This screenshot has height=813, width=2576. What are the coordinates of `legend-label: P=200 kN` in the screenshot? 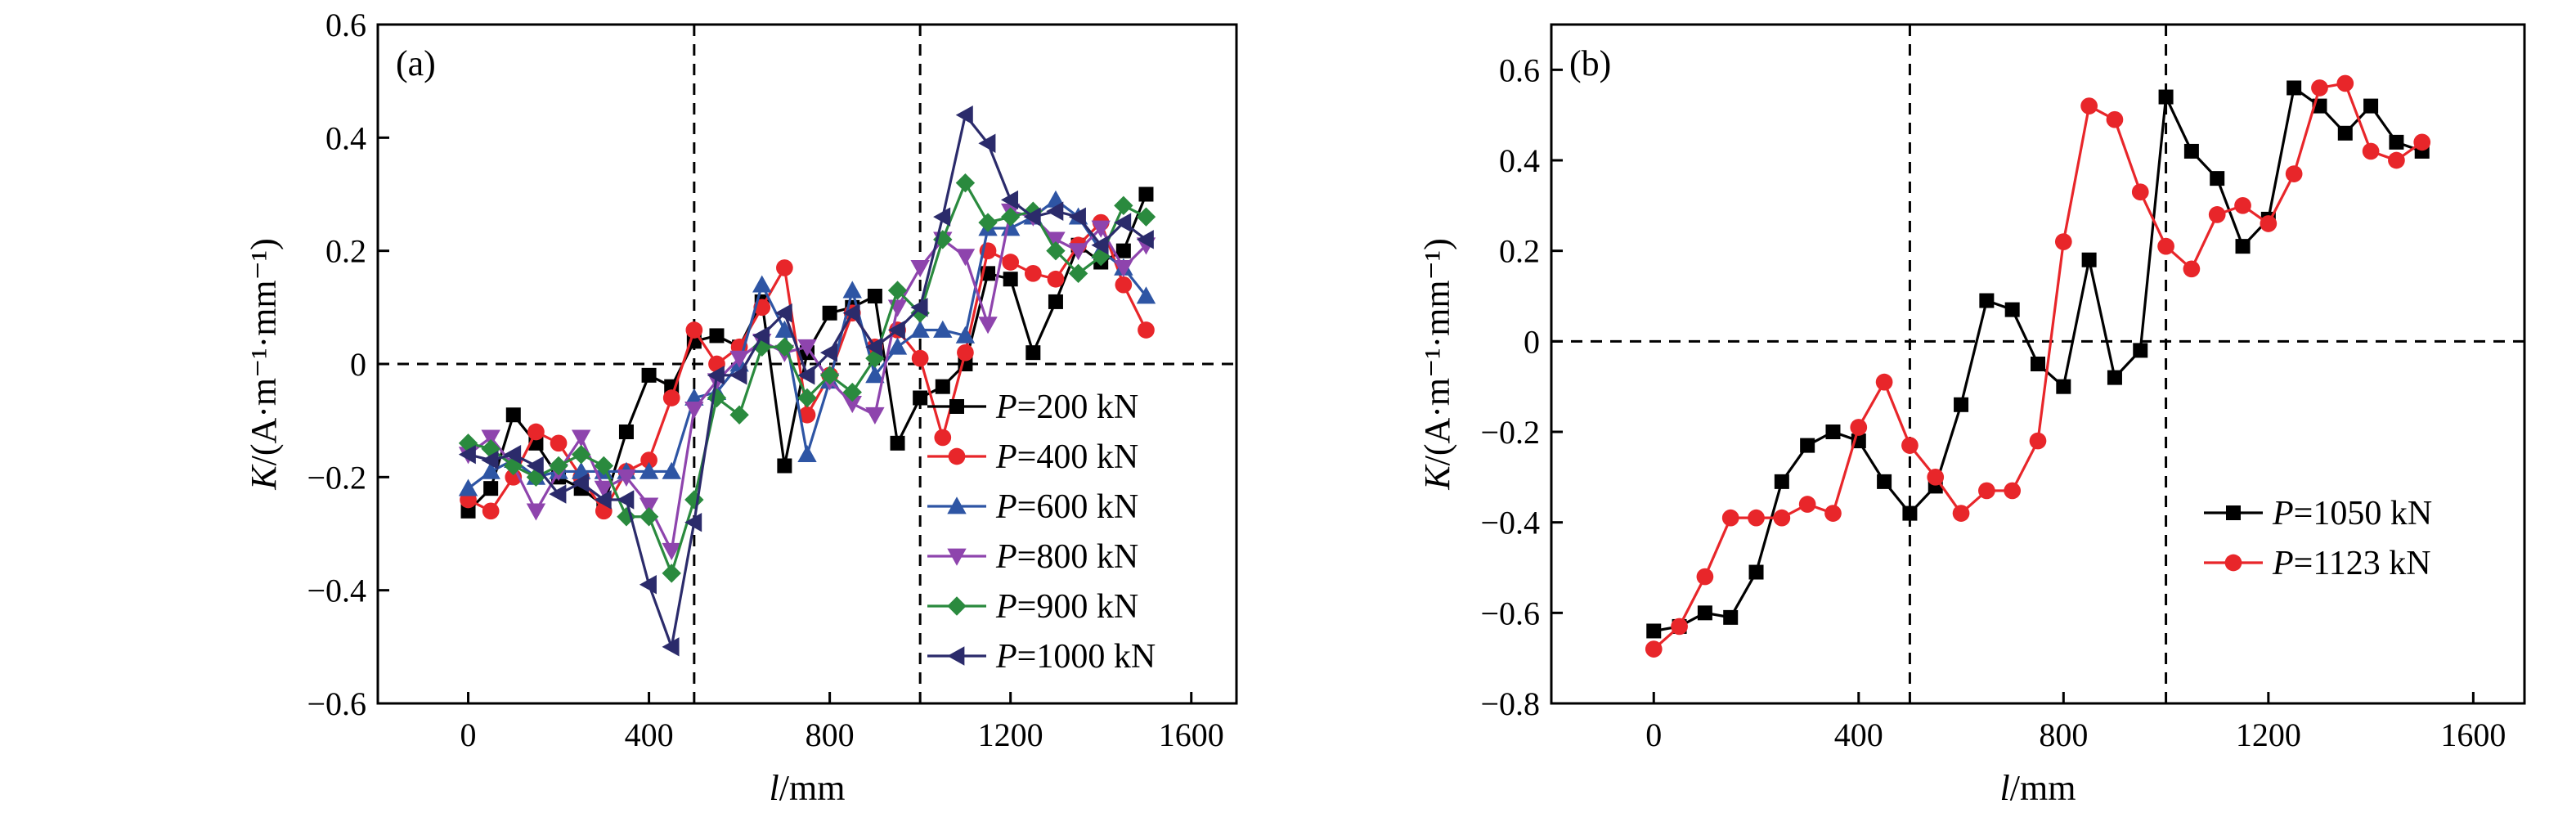 It's located at (1066, 407).